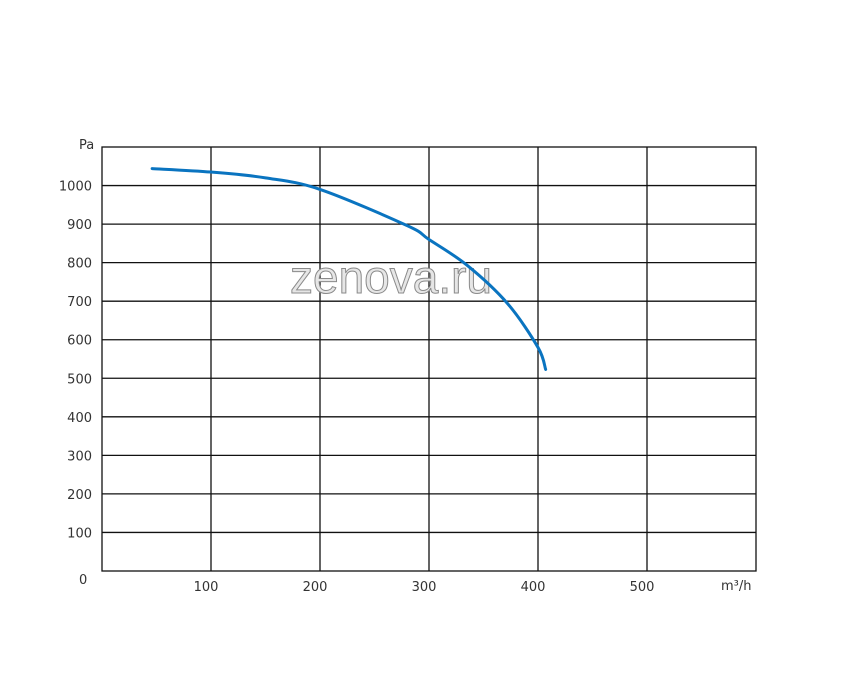  Describe the element at coordinates (79, 533) in the screenshot. I see `y-tick-label: 100` at that location.